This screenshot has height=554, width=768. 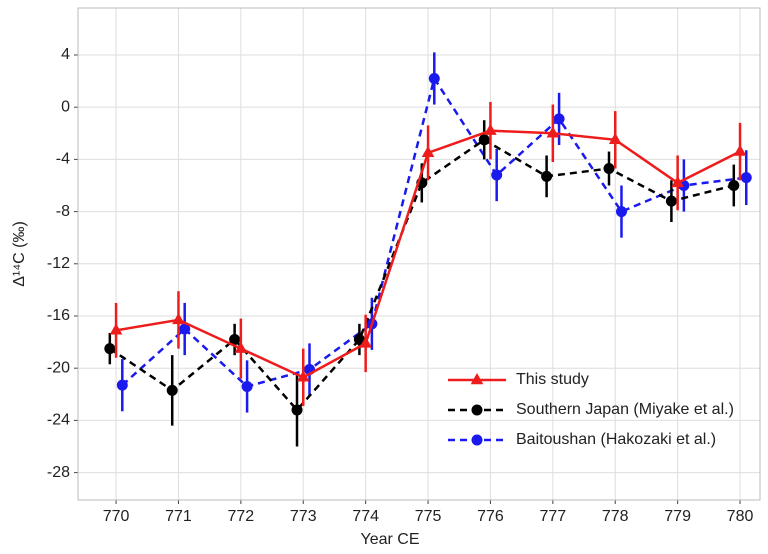 I want to click on x-tick-label: 773, so click(x=303, y=516).